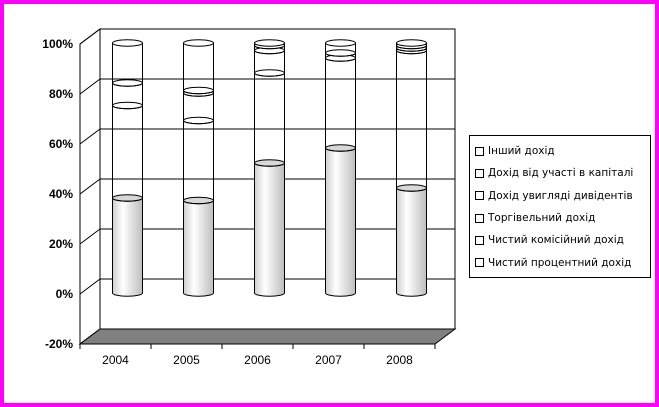 Image resolution: width=659 pixels, height=407 pixels. What do you see at coordinates (267, 336) in the screenshot?
I see `floor` at bounding box center [267, 336].